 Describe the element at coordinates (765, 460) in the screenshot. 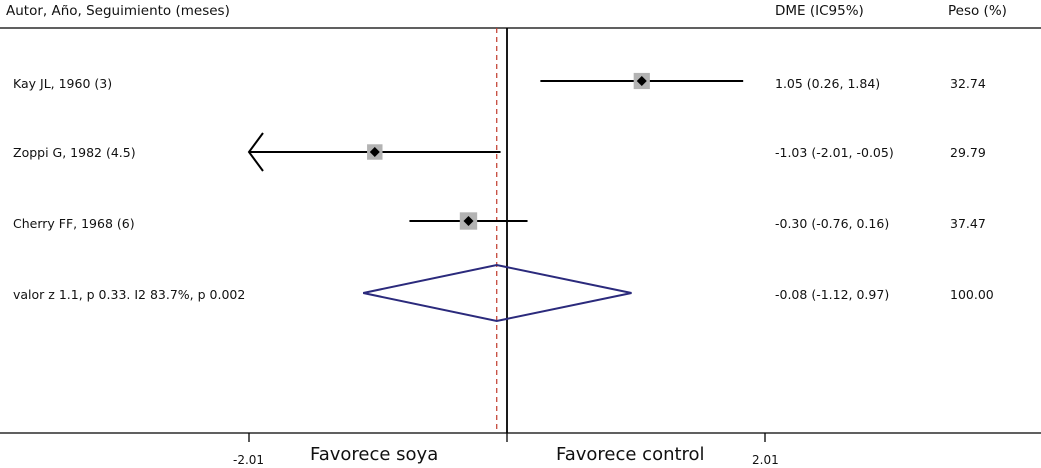

I see `x-tick-label-max: 2.01` at that location.